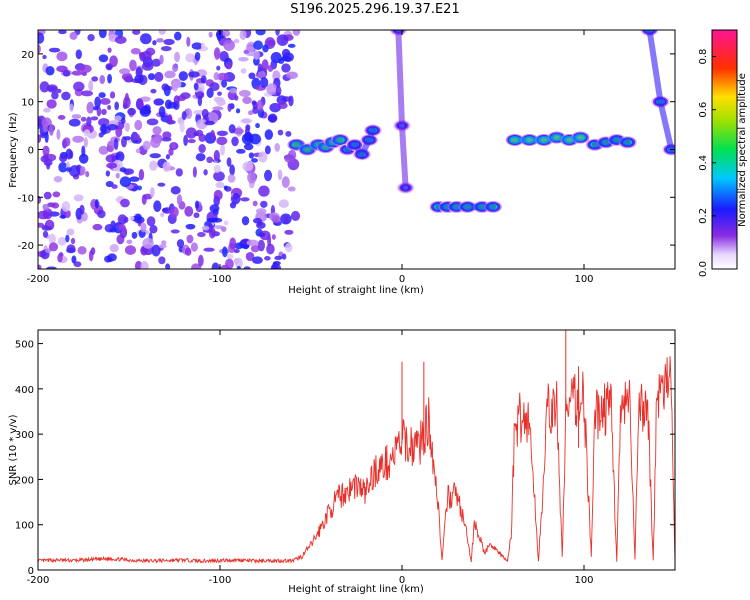 The height and width of the screenshot is (600, 750). Describe the element at coordinates (13, 449) in the screenshot. I see `snr-y-label: SNR (10 * v/v)` at that location.